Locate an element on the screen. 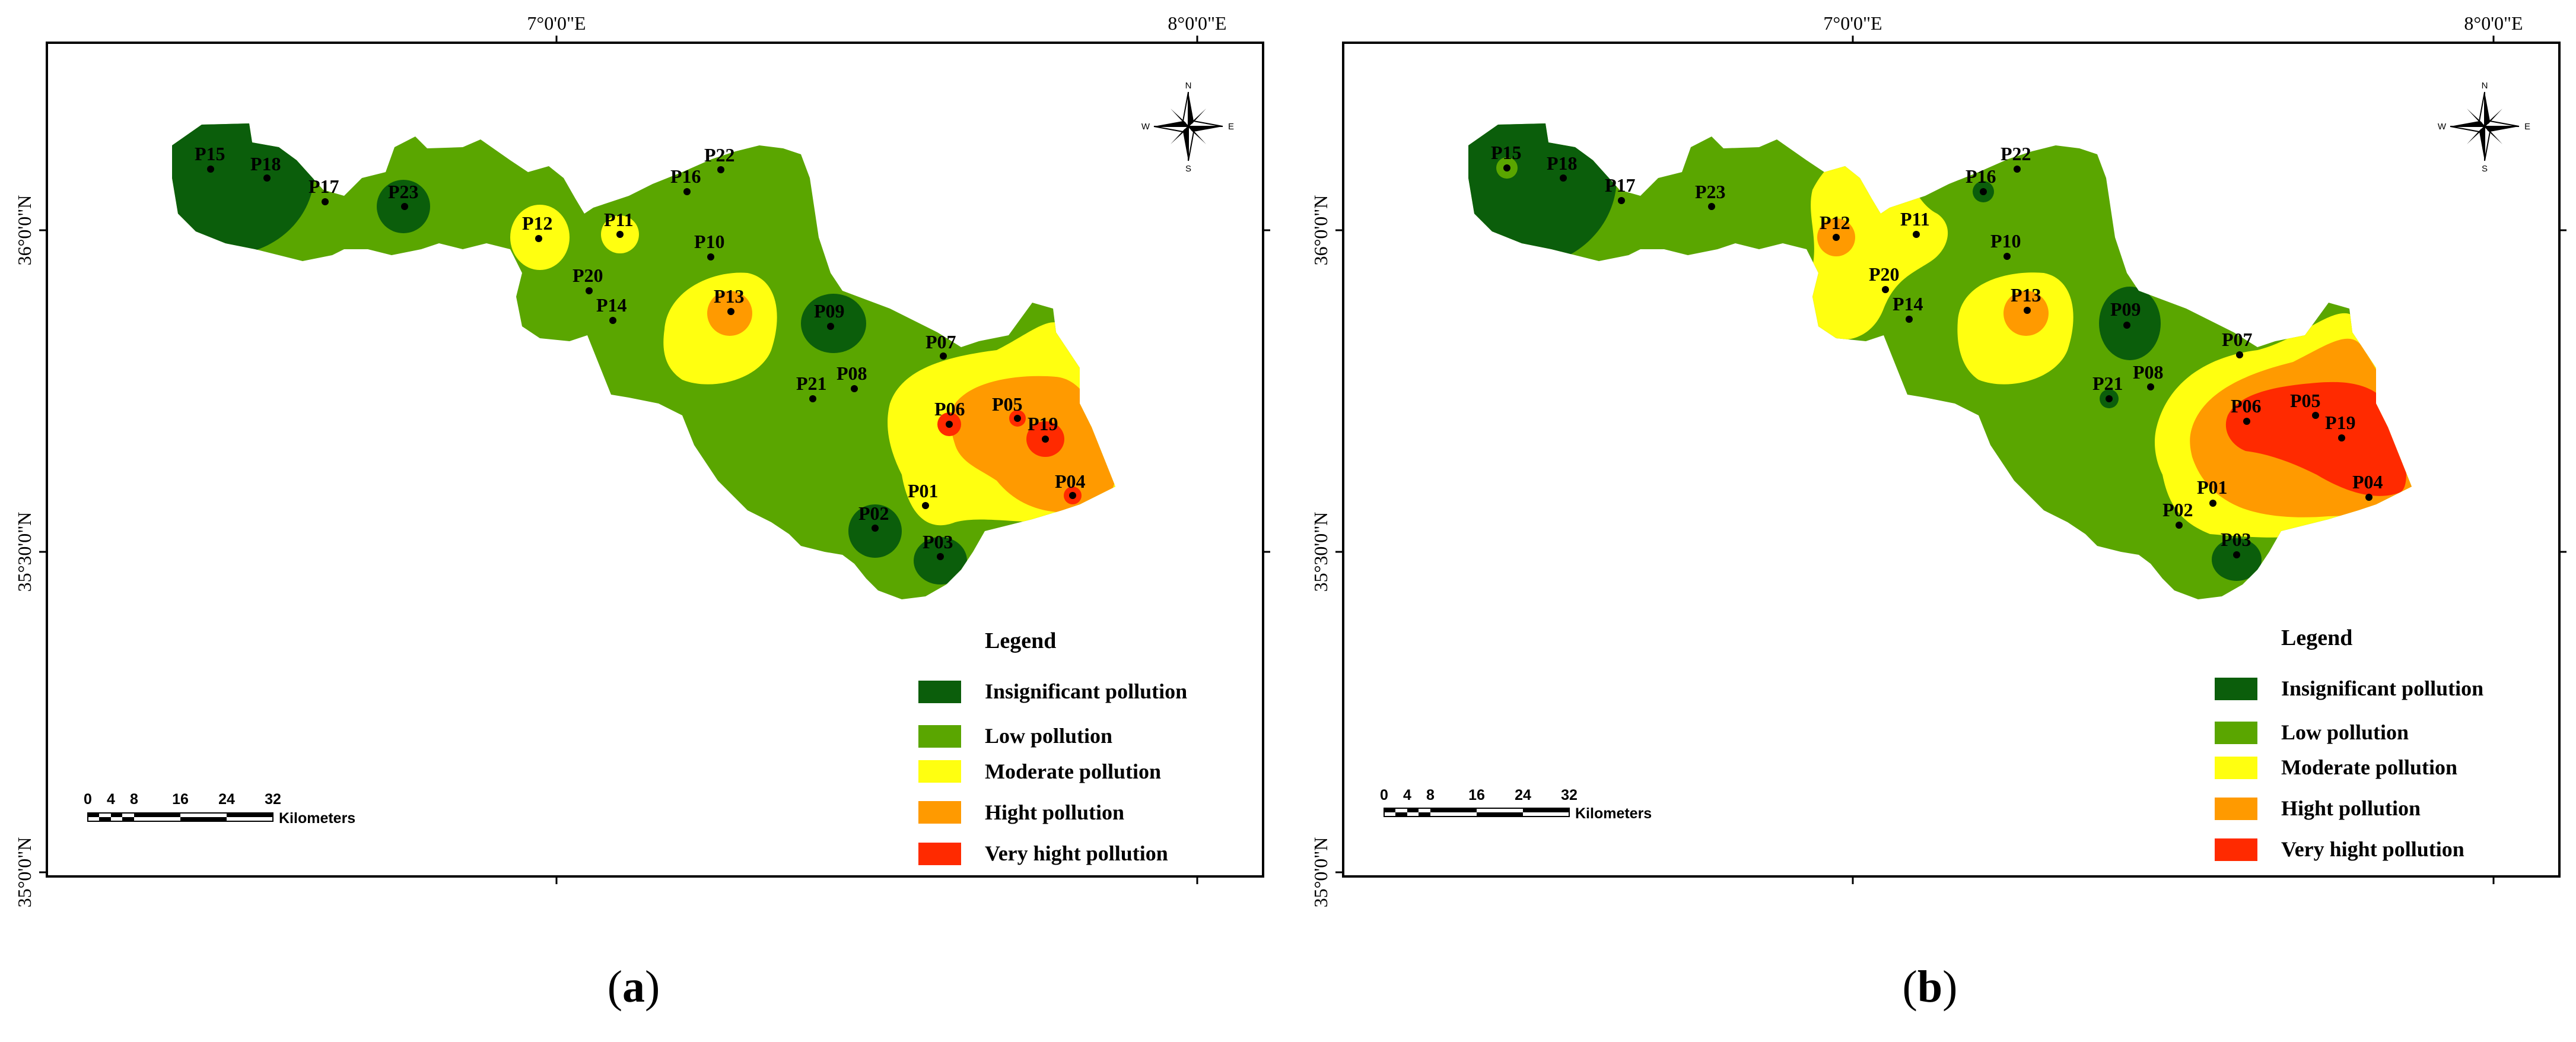 The height and width of the screenshot is (1042, 2576). point-label: P18 is located at coordinates (265, 163).